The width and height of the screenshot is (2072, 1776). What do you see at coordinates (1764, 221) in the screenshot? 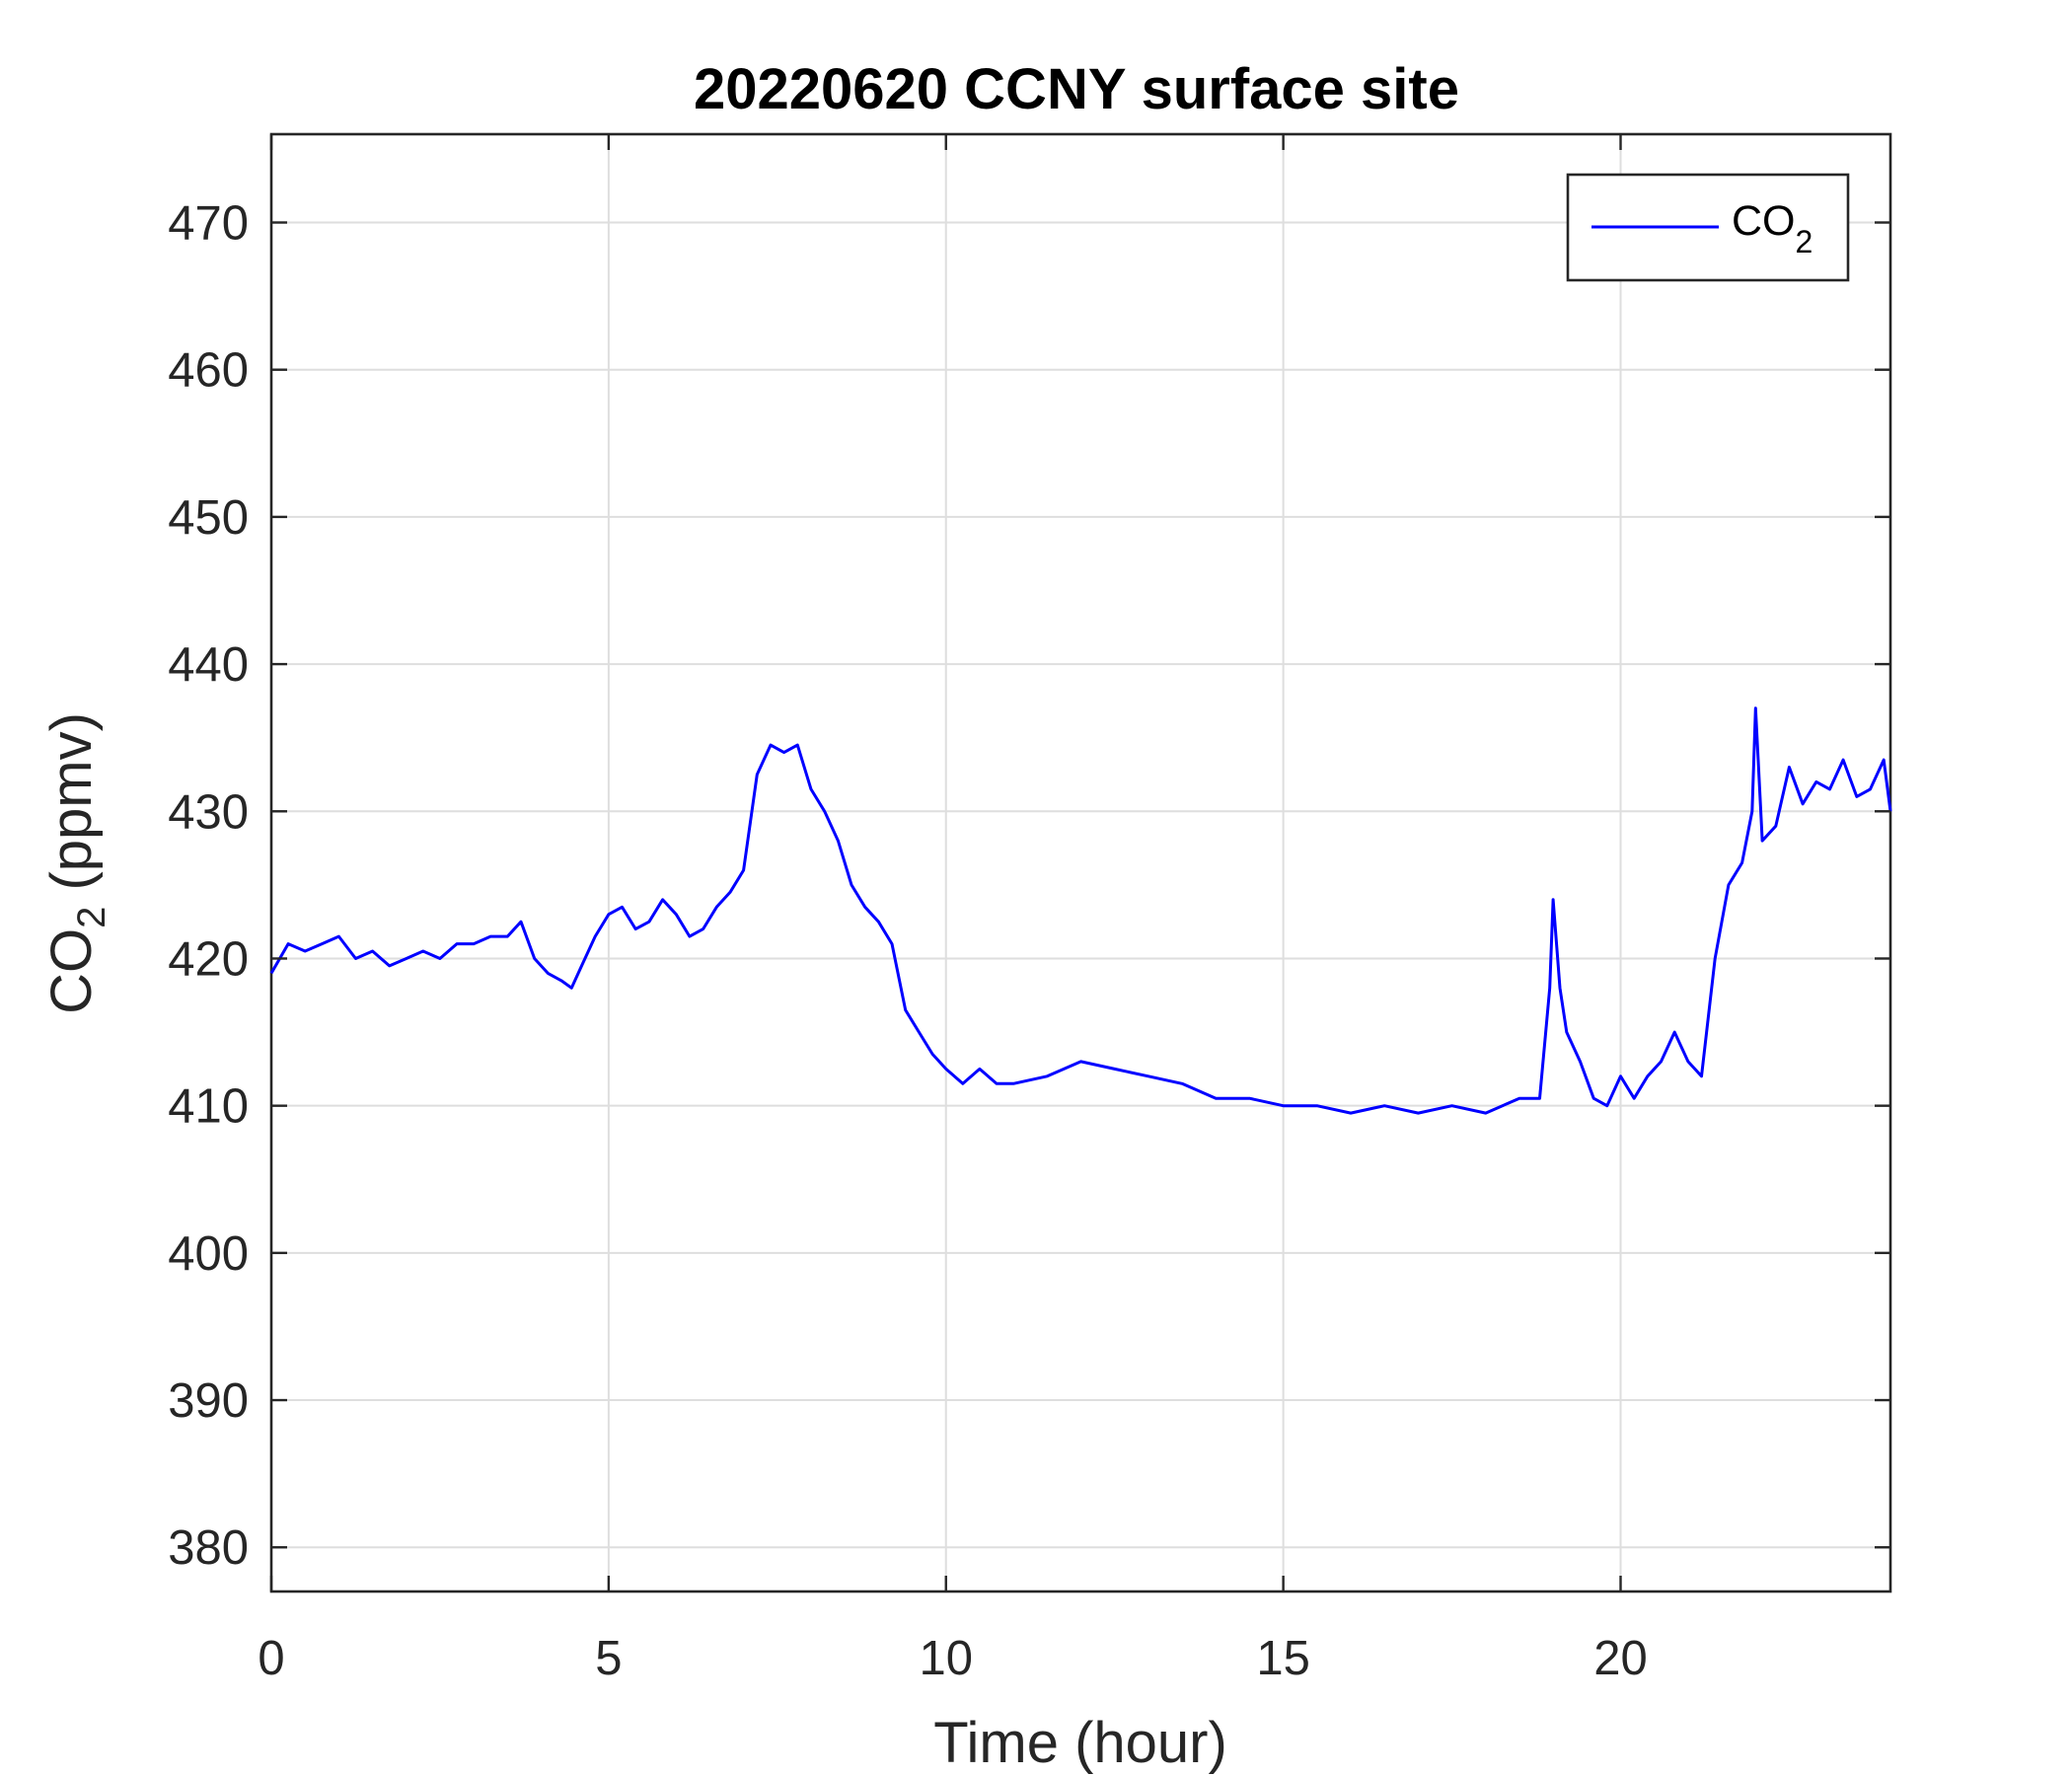
I see `legend-entry-main: CO` at bounding box center [1764, 221].